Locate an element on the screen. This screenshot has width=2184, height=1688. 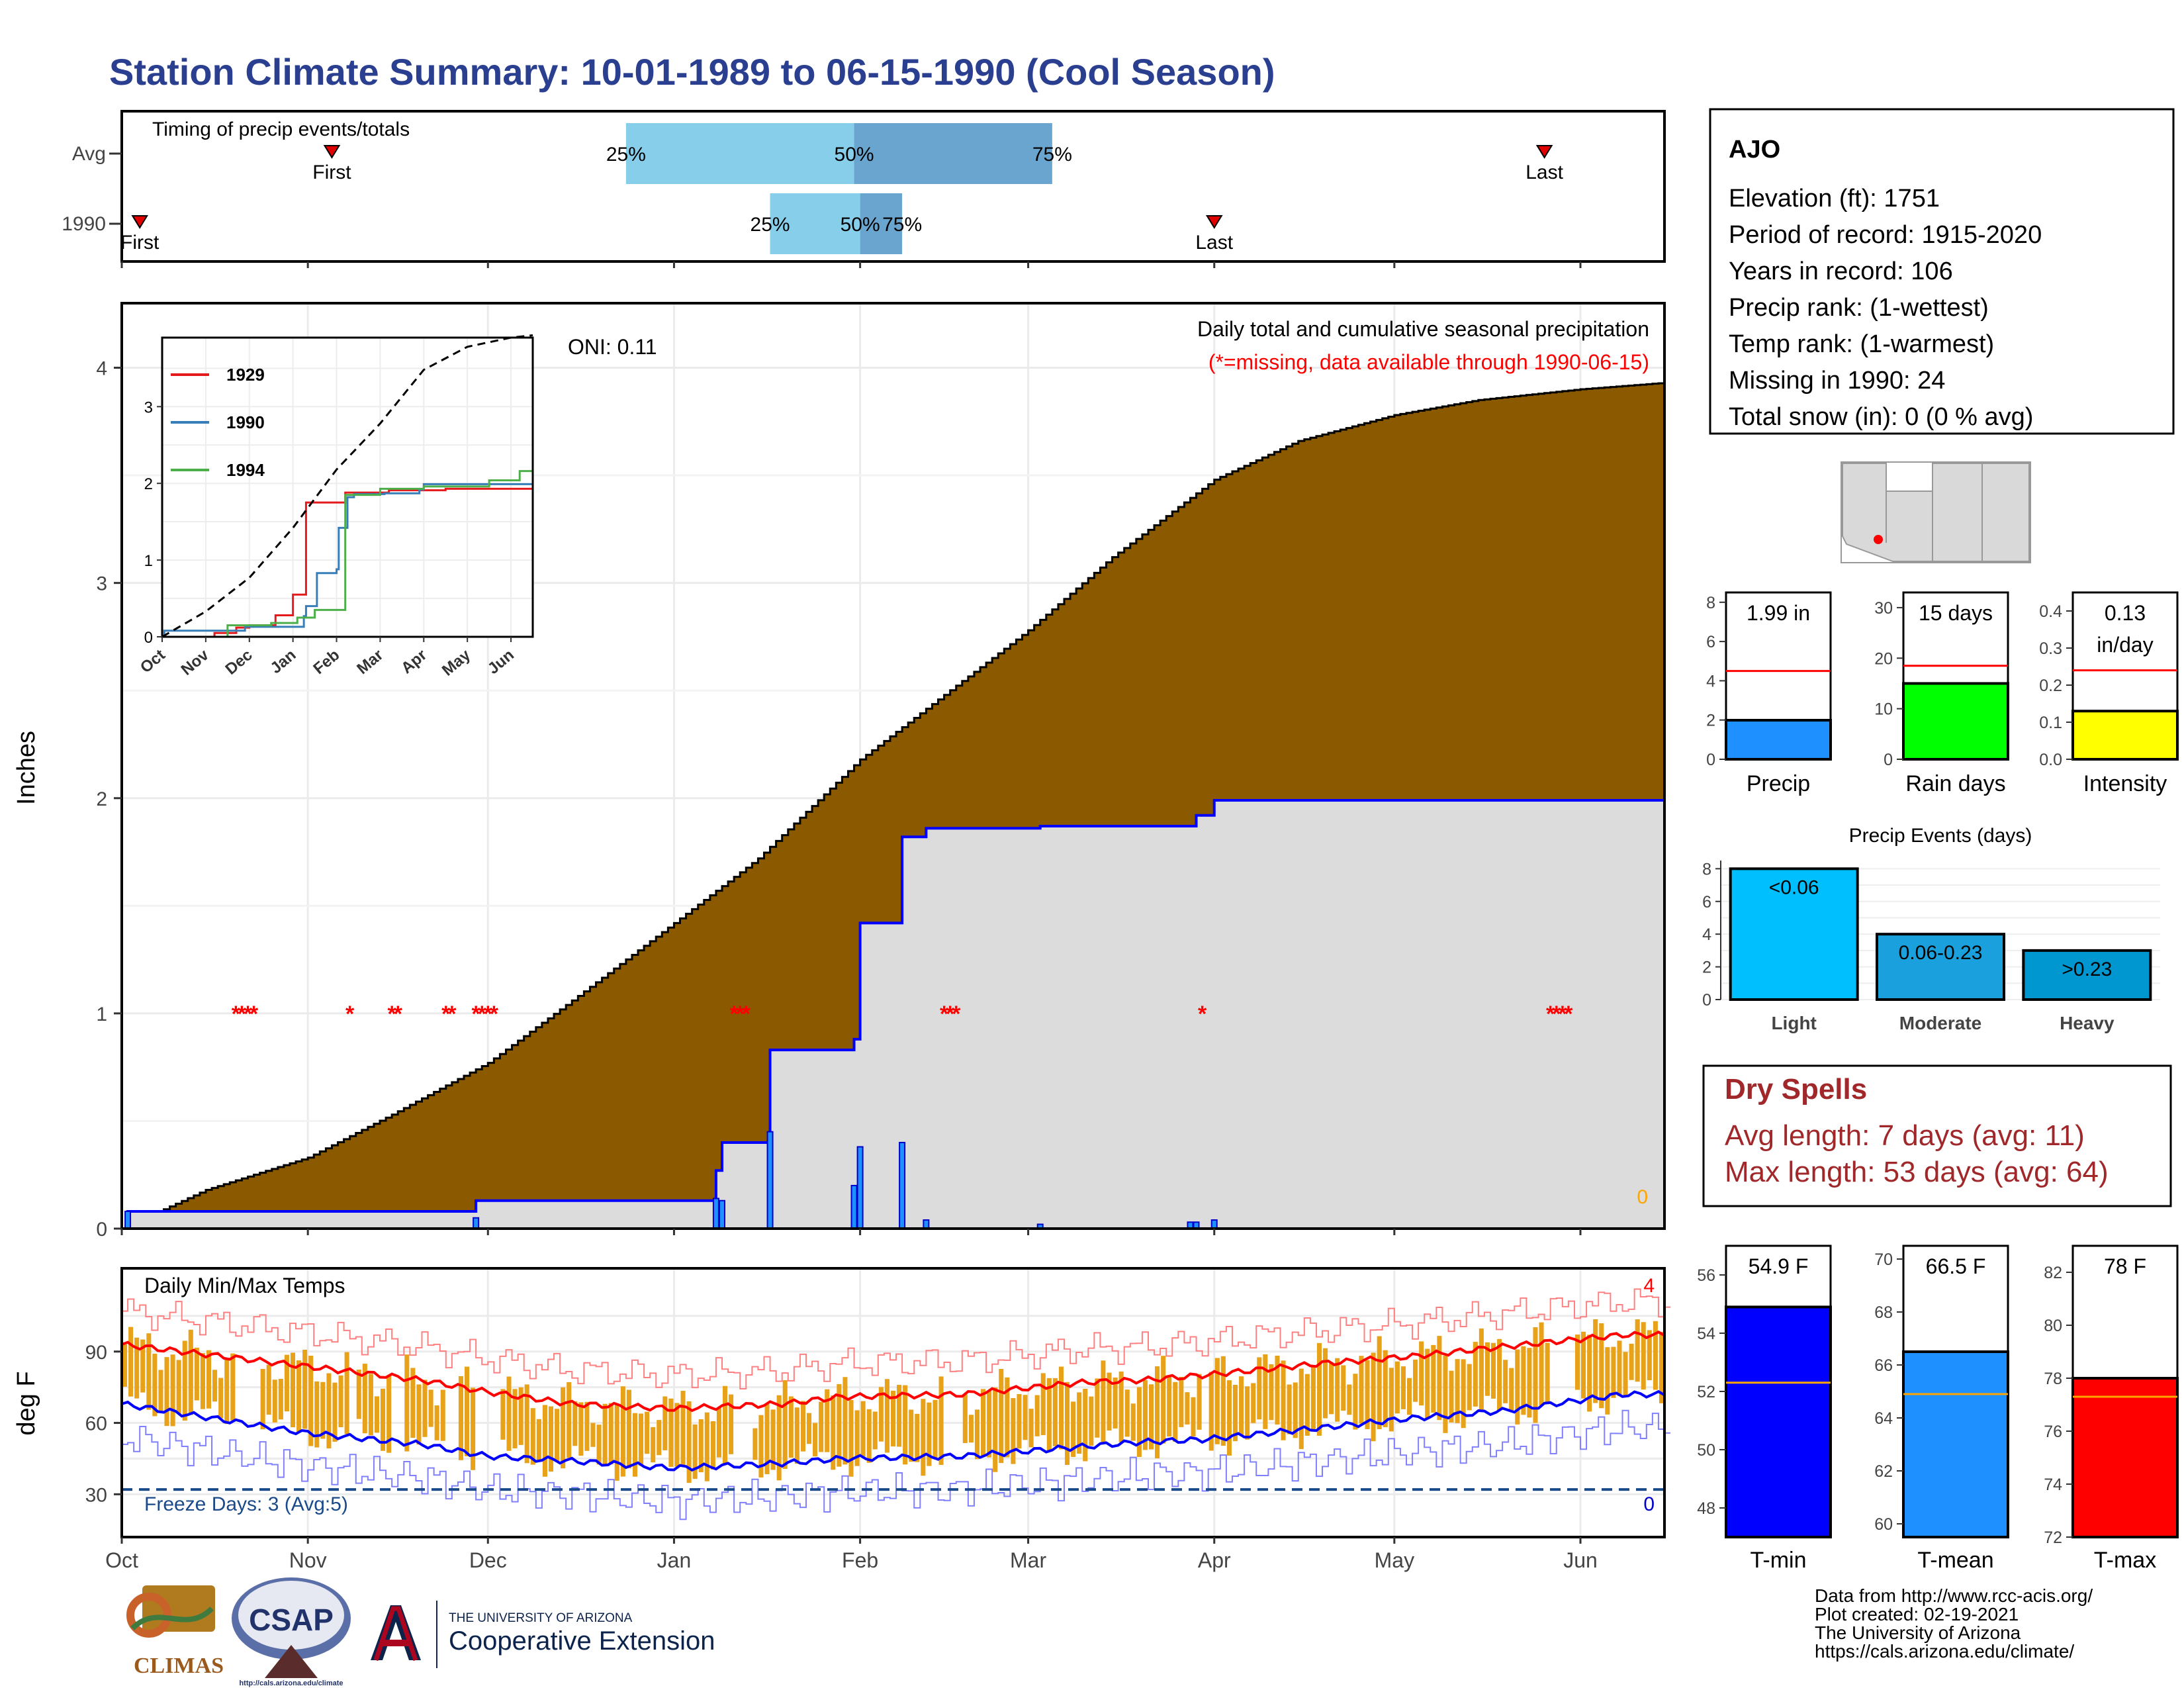
csap-url: http://cals.arizona.edu/climate is located at coordinates (291, 1683).